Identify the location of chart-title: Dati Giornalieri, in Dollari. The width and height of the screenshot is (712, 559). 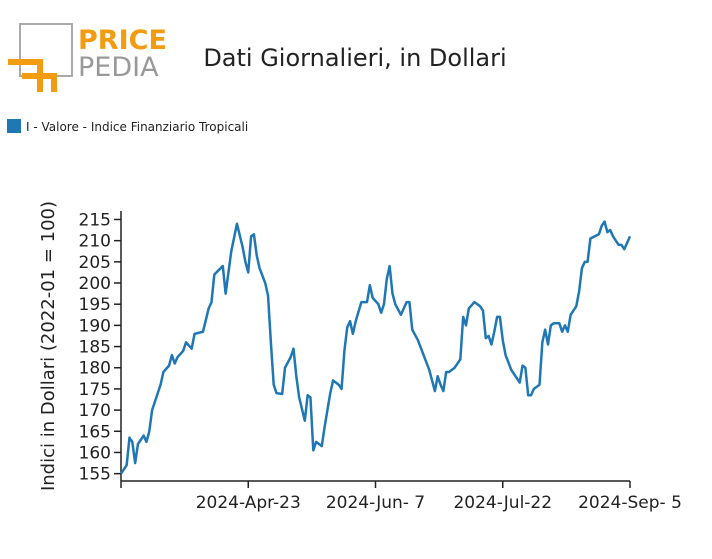
(354, 58).